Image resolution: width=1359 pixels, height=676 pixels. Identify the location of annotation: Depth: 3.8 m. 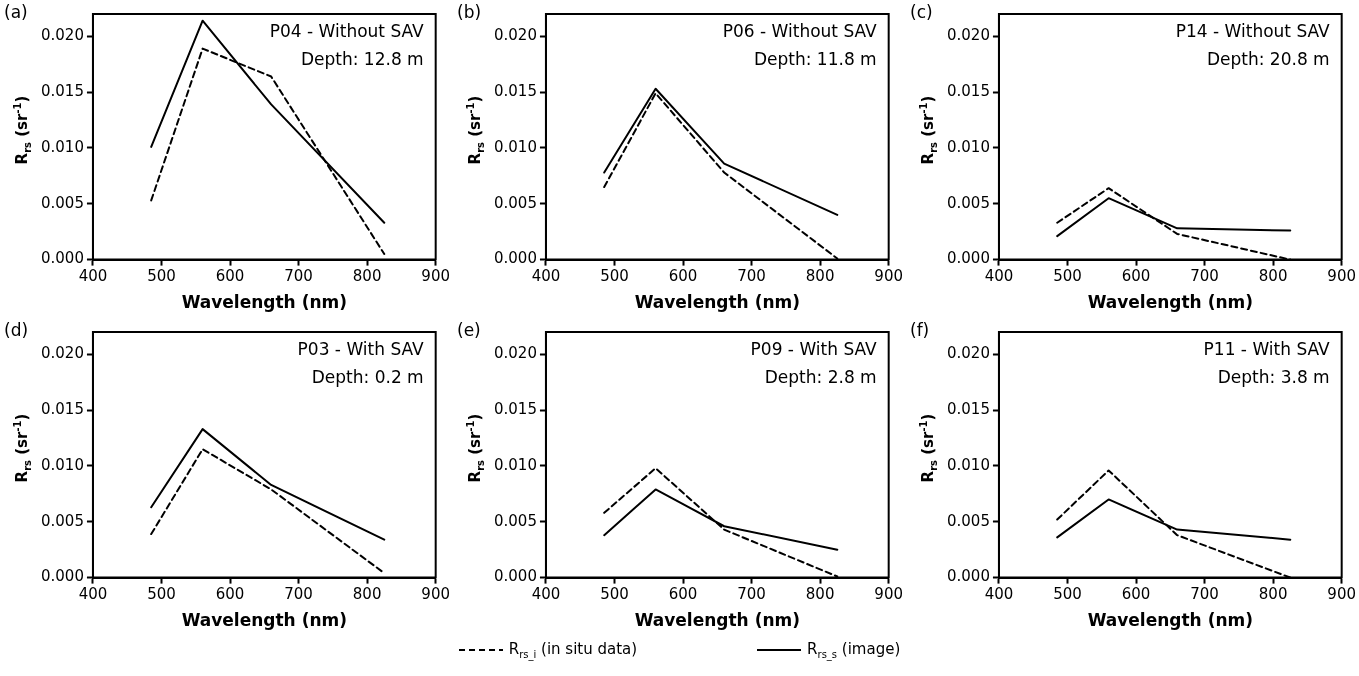
(1273, 376).